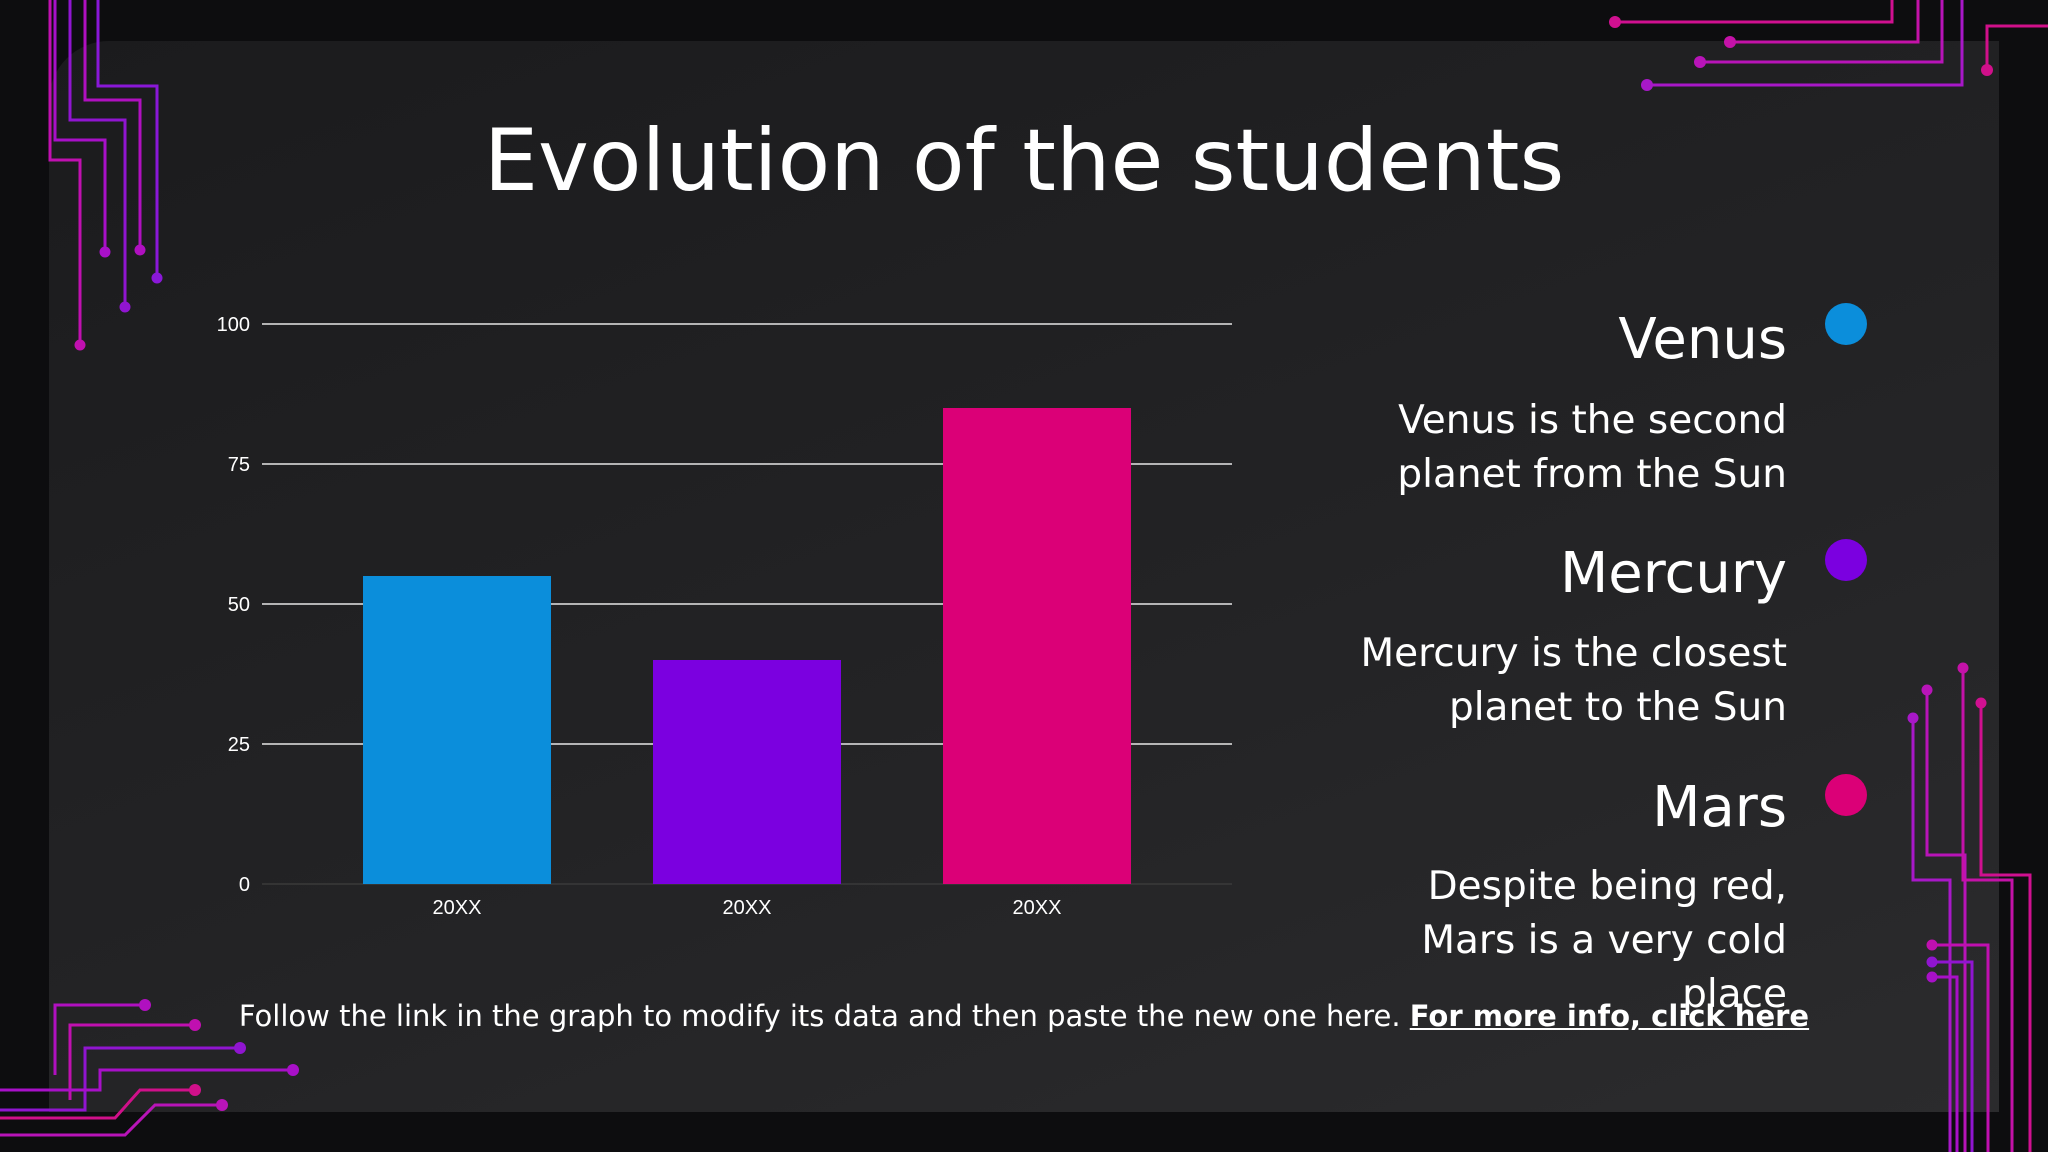  I want to click on y-tick-label: 50, so click(239, 605).